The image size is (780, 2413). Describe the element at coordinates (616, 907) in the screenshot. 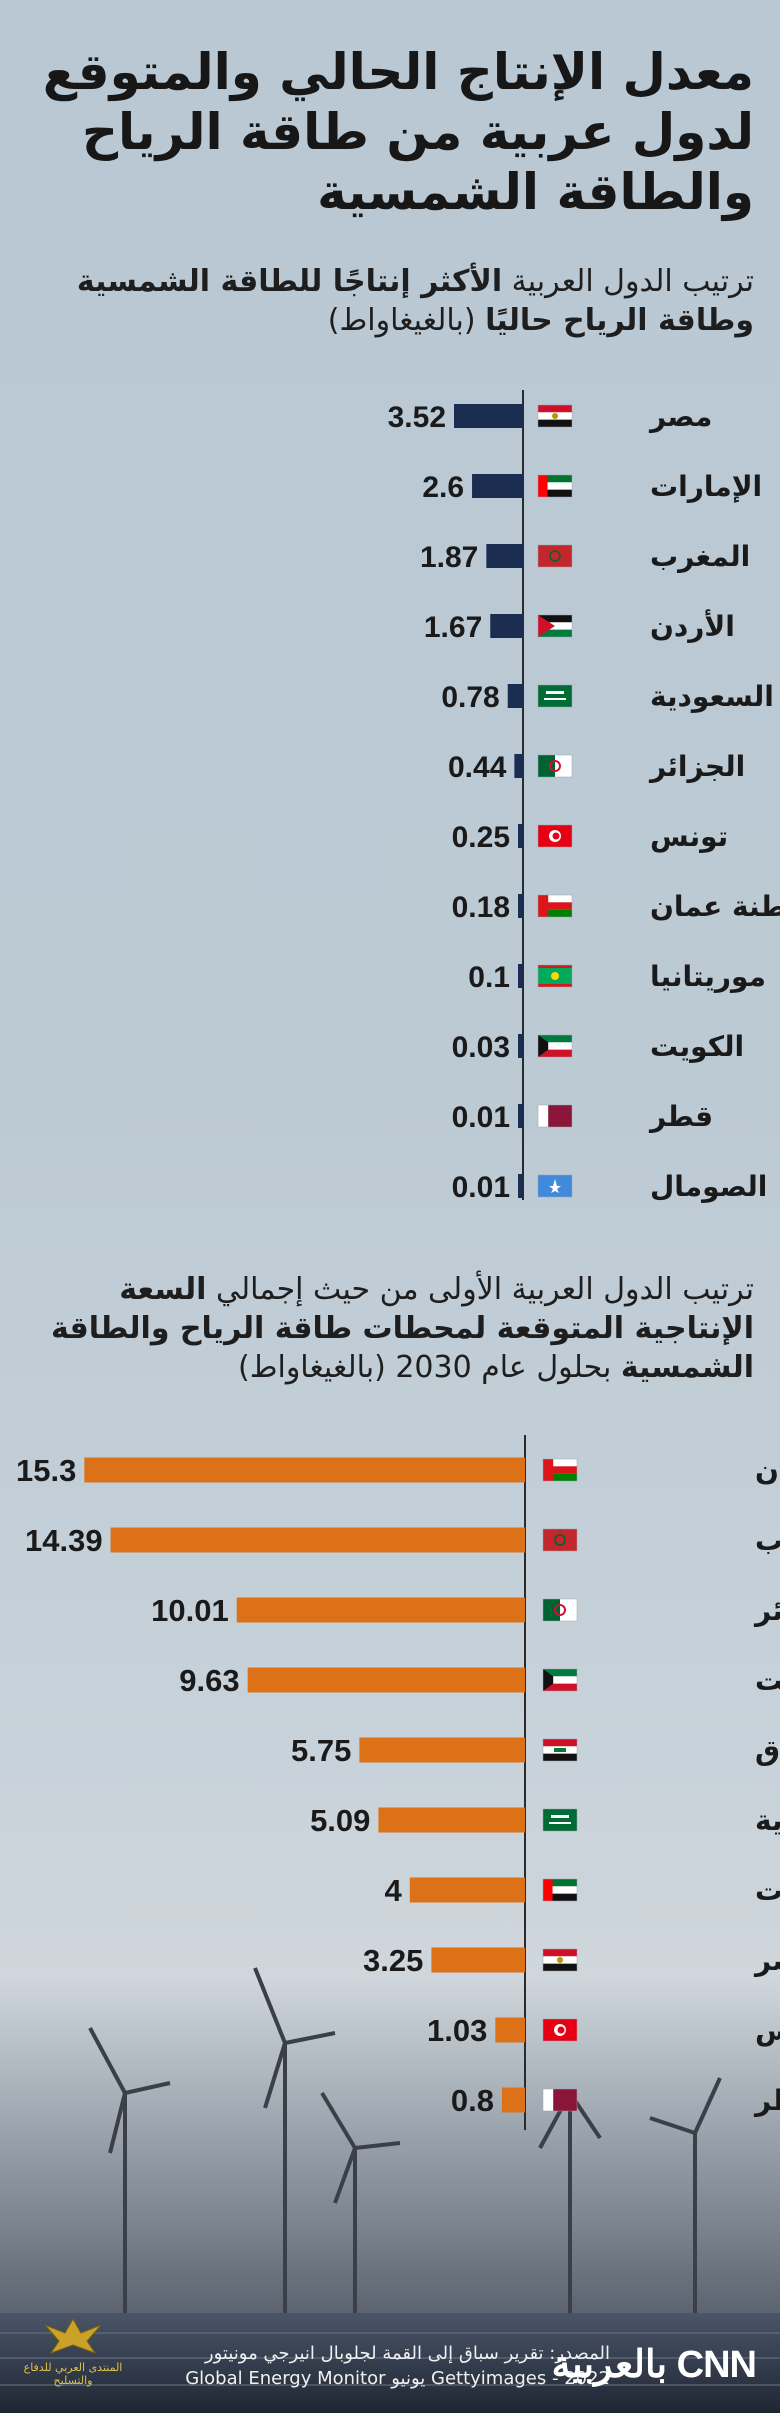

I see `chart-row: 0.18 سلطنة عمان` at that location.